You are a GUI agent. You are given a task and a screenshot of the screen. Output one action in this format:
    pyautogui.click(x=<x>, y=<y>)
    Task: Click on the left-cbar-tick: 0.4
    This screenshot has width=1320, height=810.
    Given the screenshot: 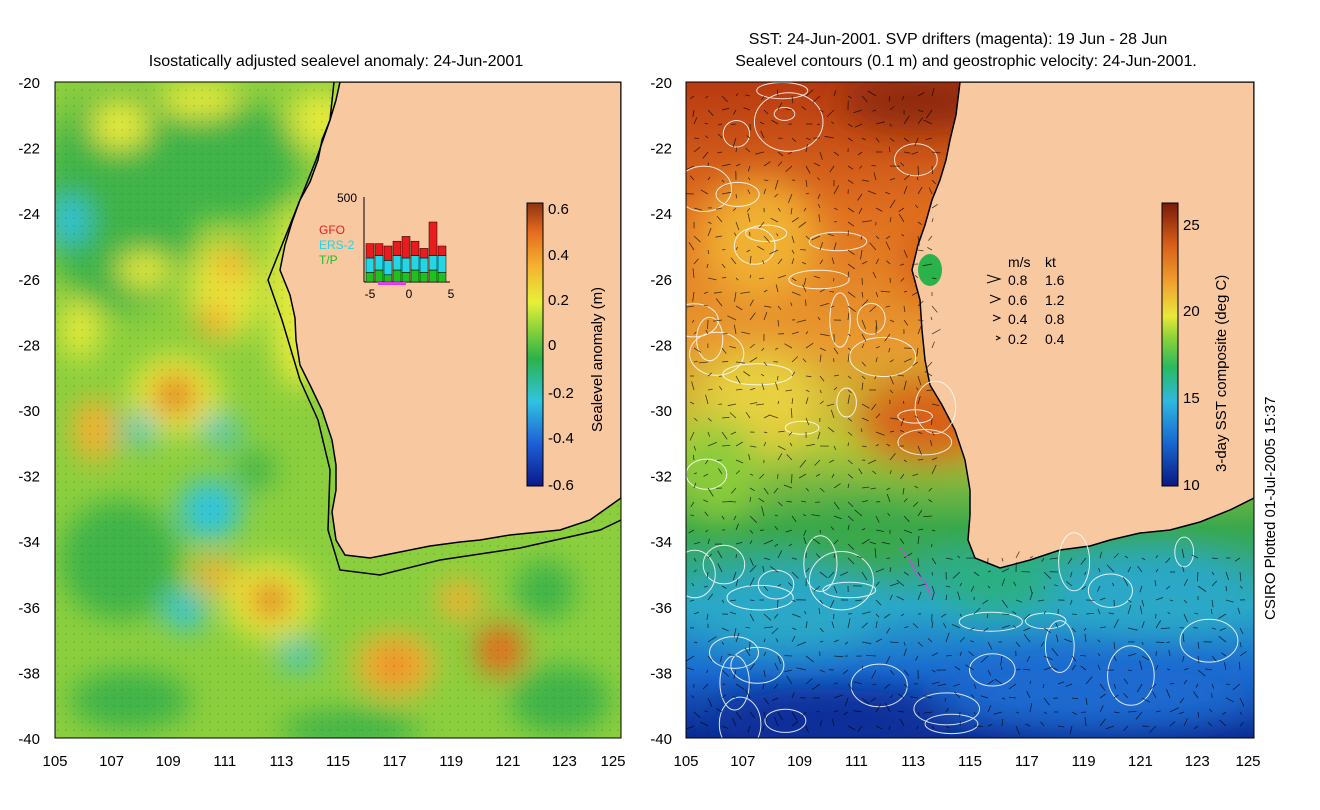 What is the action you would take?
    pyautogui.click(x=558, y=255)
    